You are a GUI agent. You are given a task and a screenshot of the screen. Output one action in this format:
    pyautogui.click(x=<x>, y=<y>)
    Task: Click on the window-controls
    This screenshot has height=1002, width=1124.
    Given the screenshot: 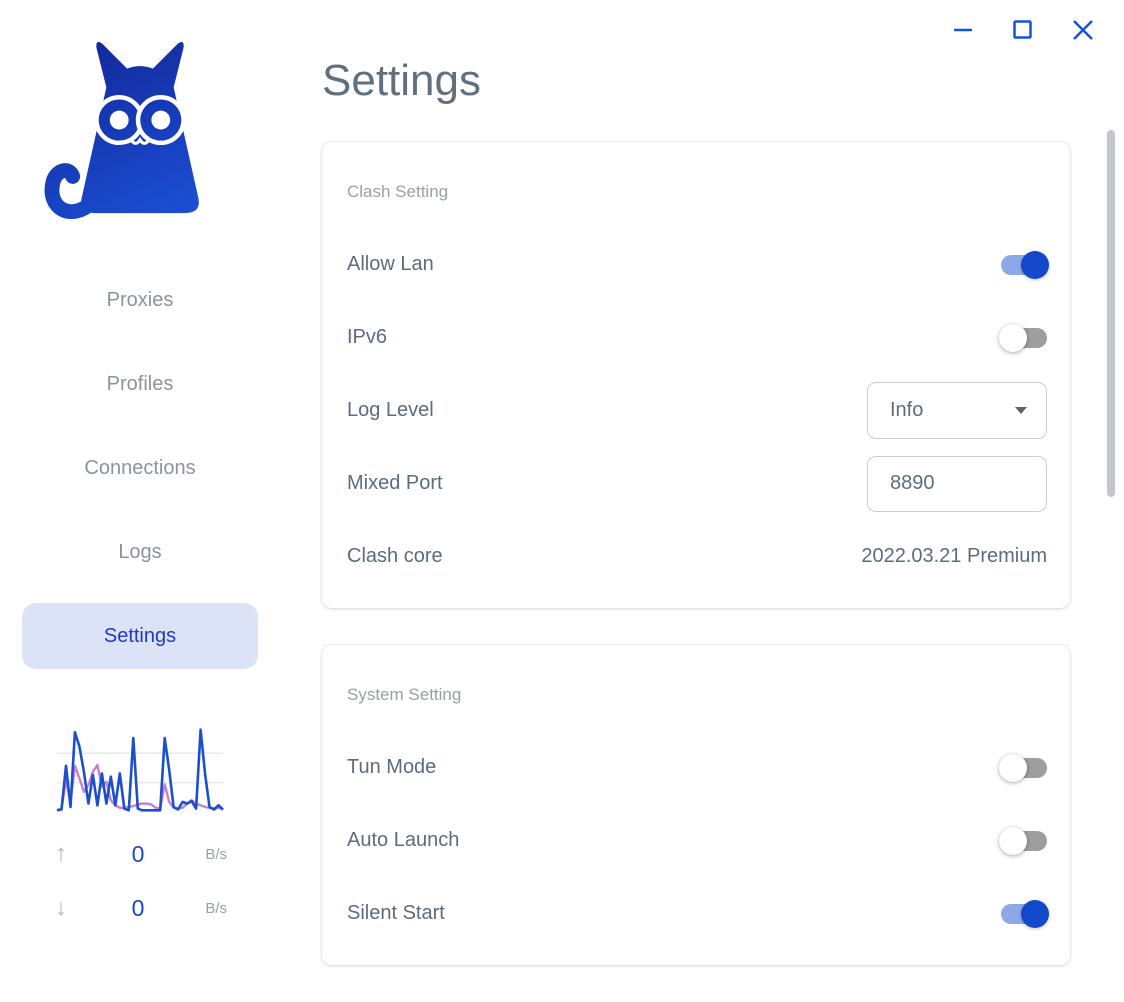 What is the action you would take?
    pyautogui.click(x=1023, y=30)
    